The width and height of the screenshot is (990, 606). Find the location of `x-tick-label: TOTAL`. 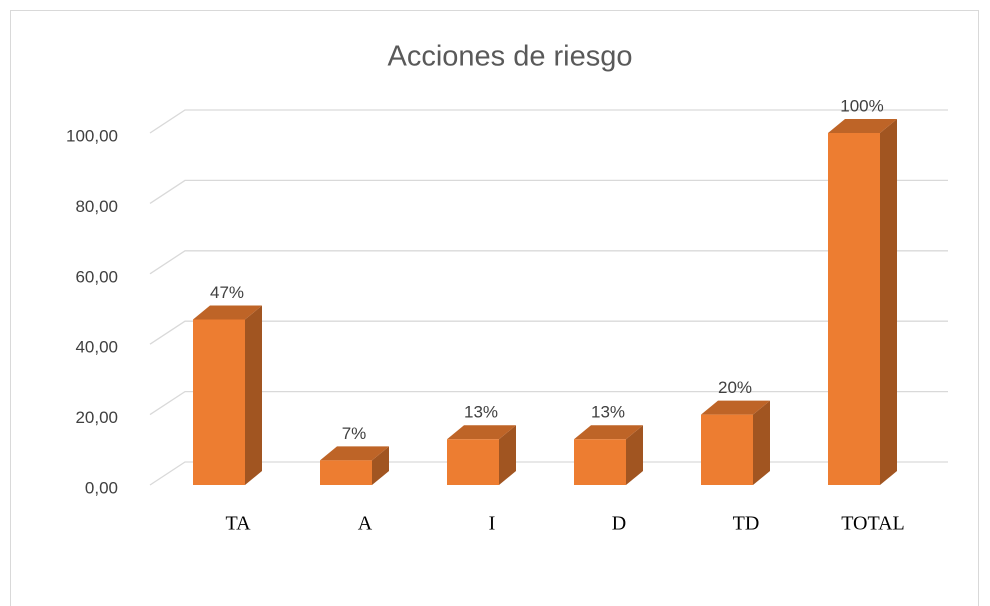

x-tick-label: TOTAL is located at coordinates (873, 524).